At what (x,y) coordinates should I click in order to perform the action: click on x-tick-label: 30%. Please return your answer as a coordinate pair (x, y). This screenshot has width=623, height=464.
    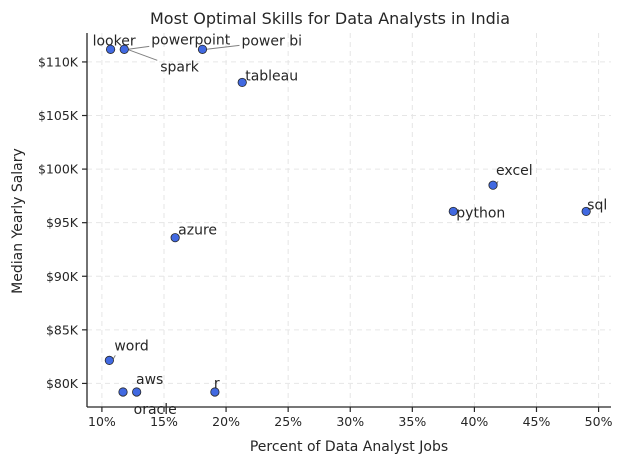
    Looking at the image, I should click on (350, 421).